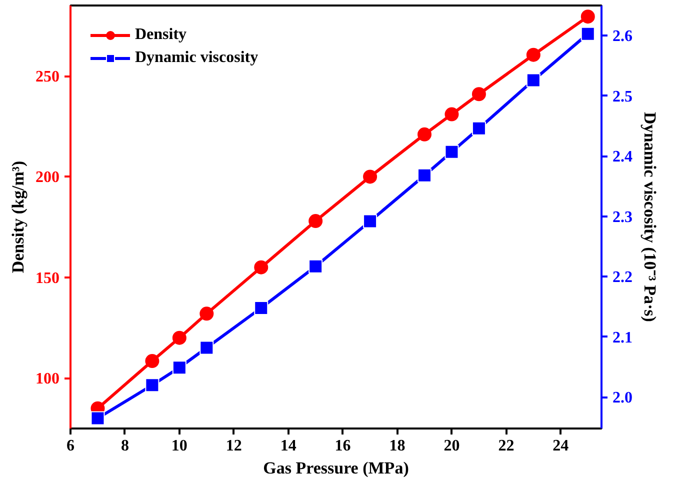 The width and height of the screenshot is (681, 483). Describe the element at coordinates (336, 468) in the screenshot. I see `x-axis-title: Gas Pressure (MPa)` at that location.